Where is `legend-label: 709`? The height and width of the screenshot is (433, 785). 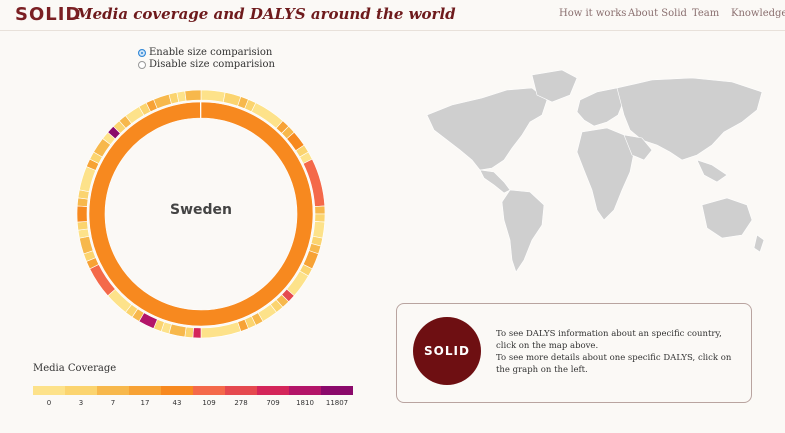
legend-label: 709 is located at coordinates (273, 403).